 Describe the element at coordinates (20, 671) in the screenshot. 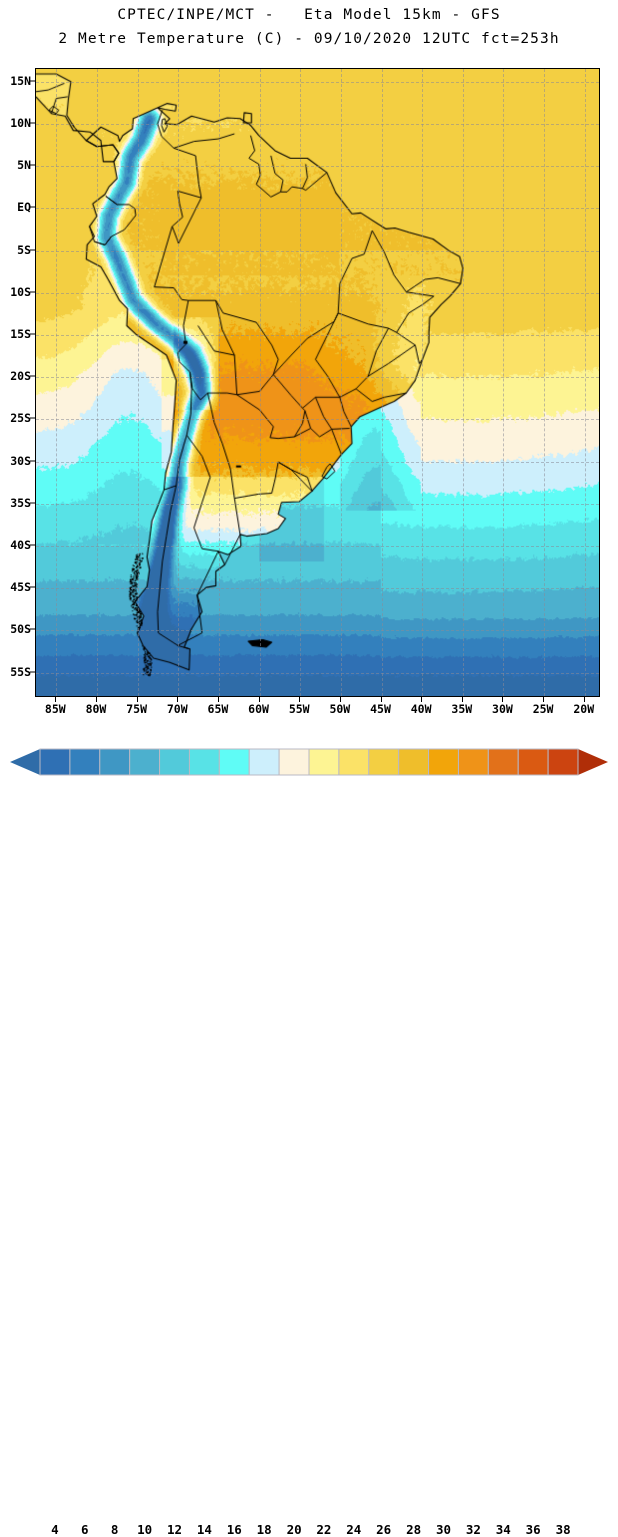

I see `lat-axis-label: 55S` at that location.